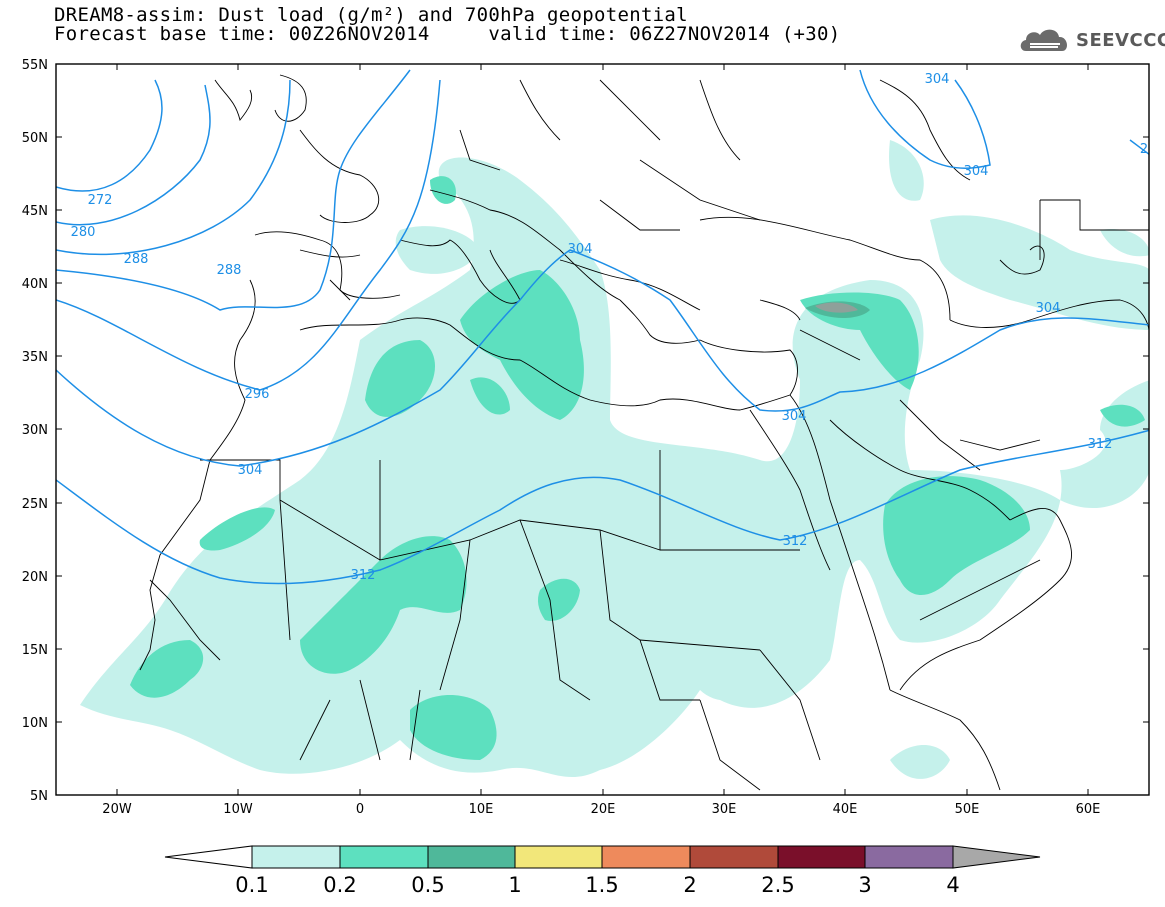 The width and height of the screenshot is (1165, 907). I want to click on colorbar-label: 0.1, so click(251, 885).